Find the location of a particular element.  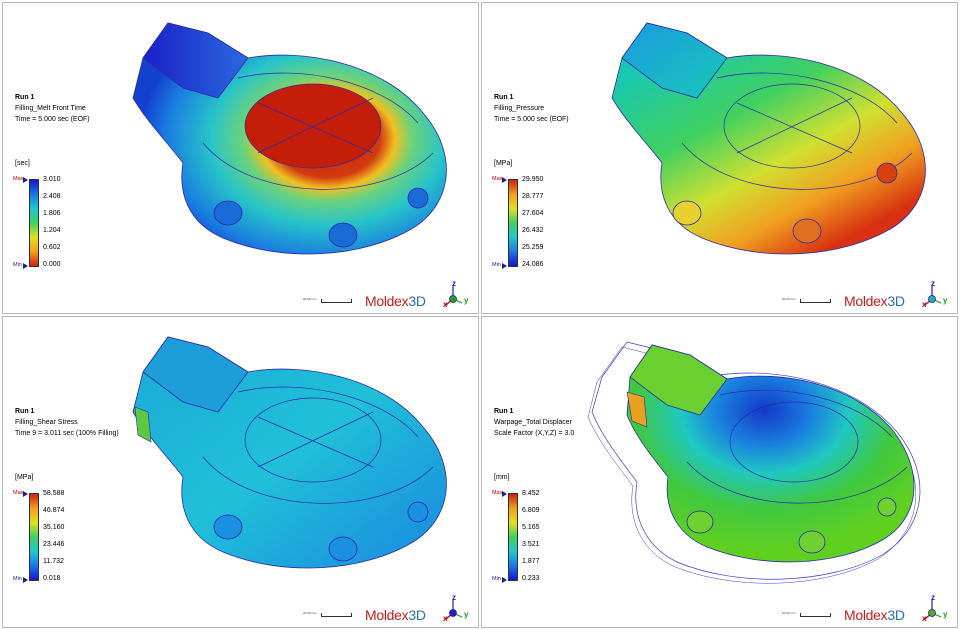

legend-tick: 46.874 is located at coordinates (54, 510).